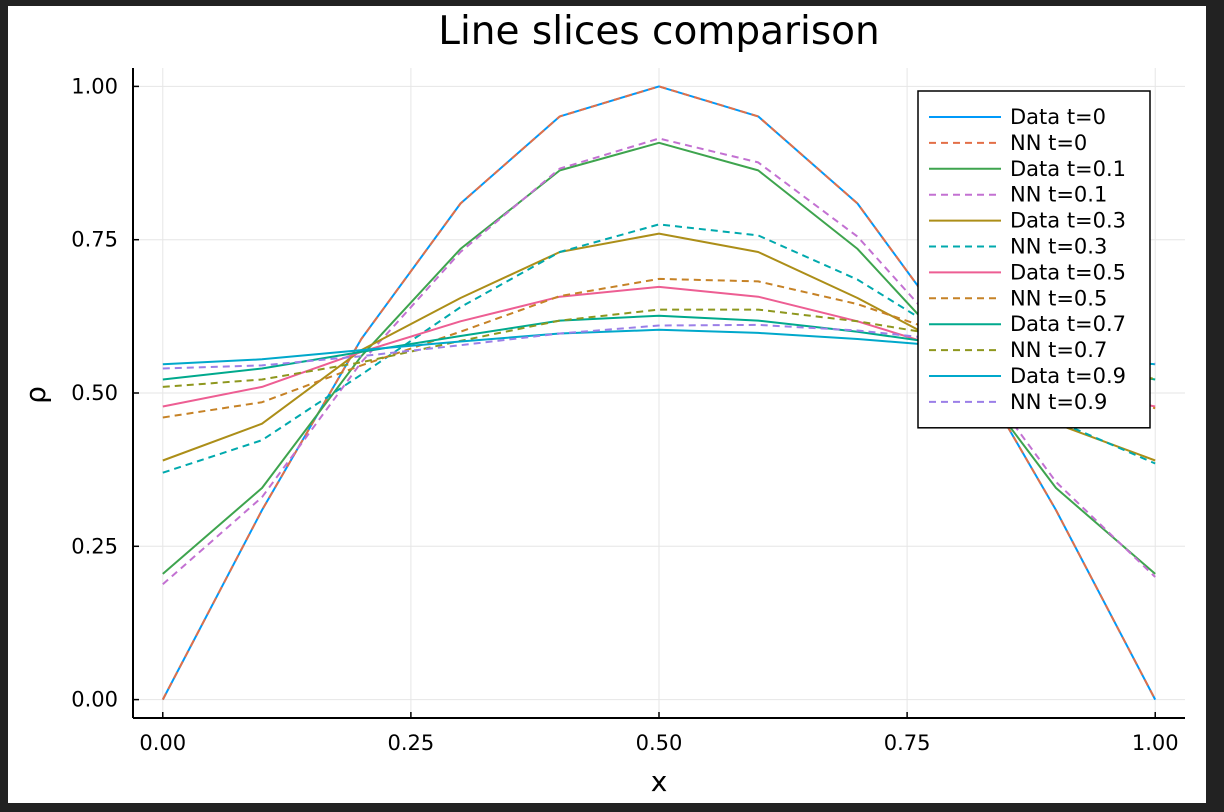 Image resolution: width=1224 pixels, height=812 pixels. Describe the element at coordinates (659, 31) in the screenshot. I see `chart-title: Line slices comparison` at that location.